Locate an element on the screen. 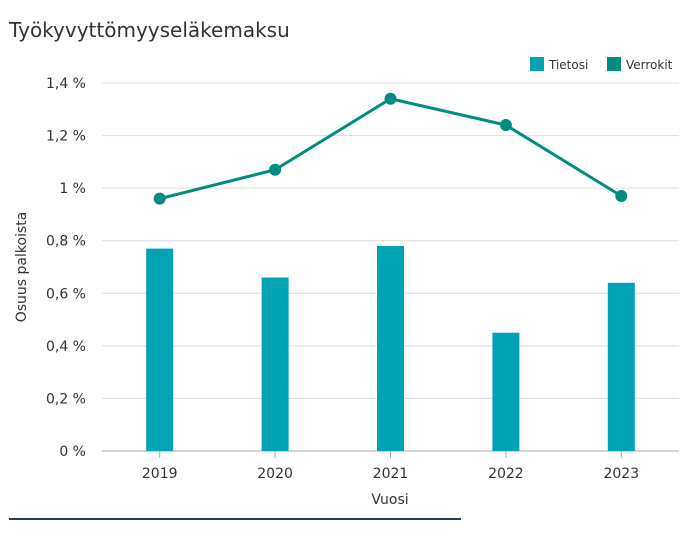 This screenshot has height=549, width=696. chart-title: Työkyvyttömyyseläkemaksu is located at coordinates (149, 30).